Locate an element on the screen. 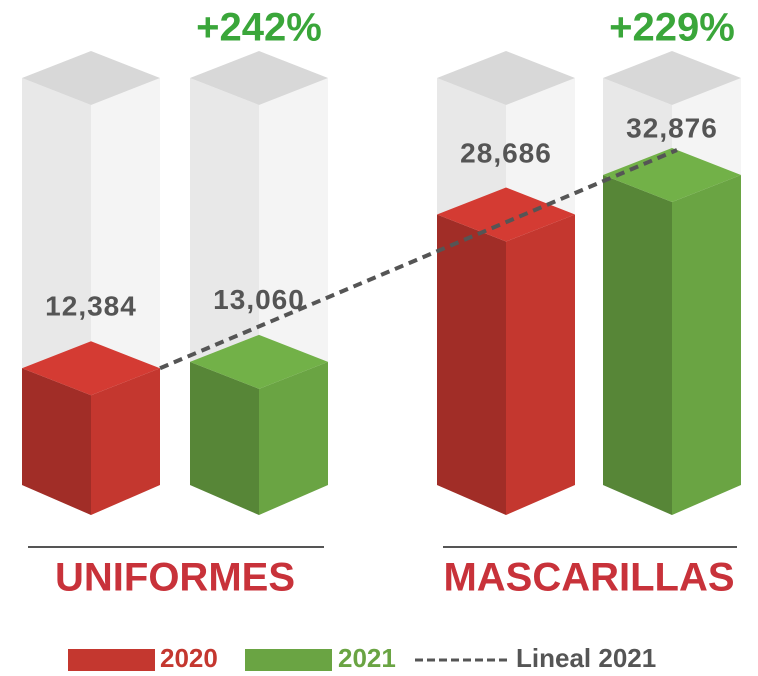 This screenshot has height=676, width=758. value-label: 13,060 is located at coordinates (259, 299).